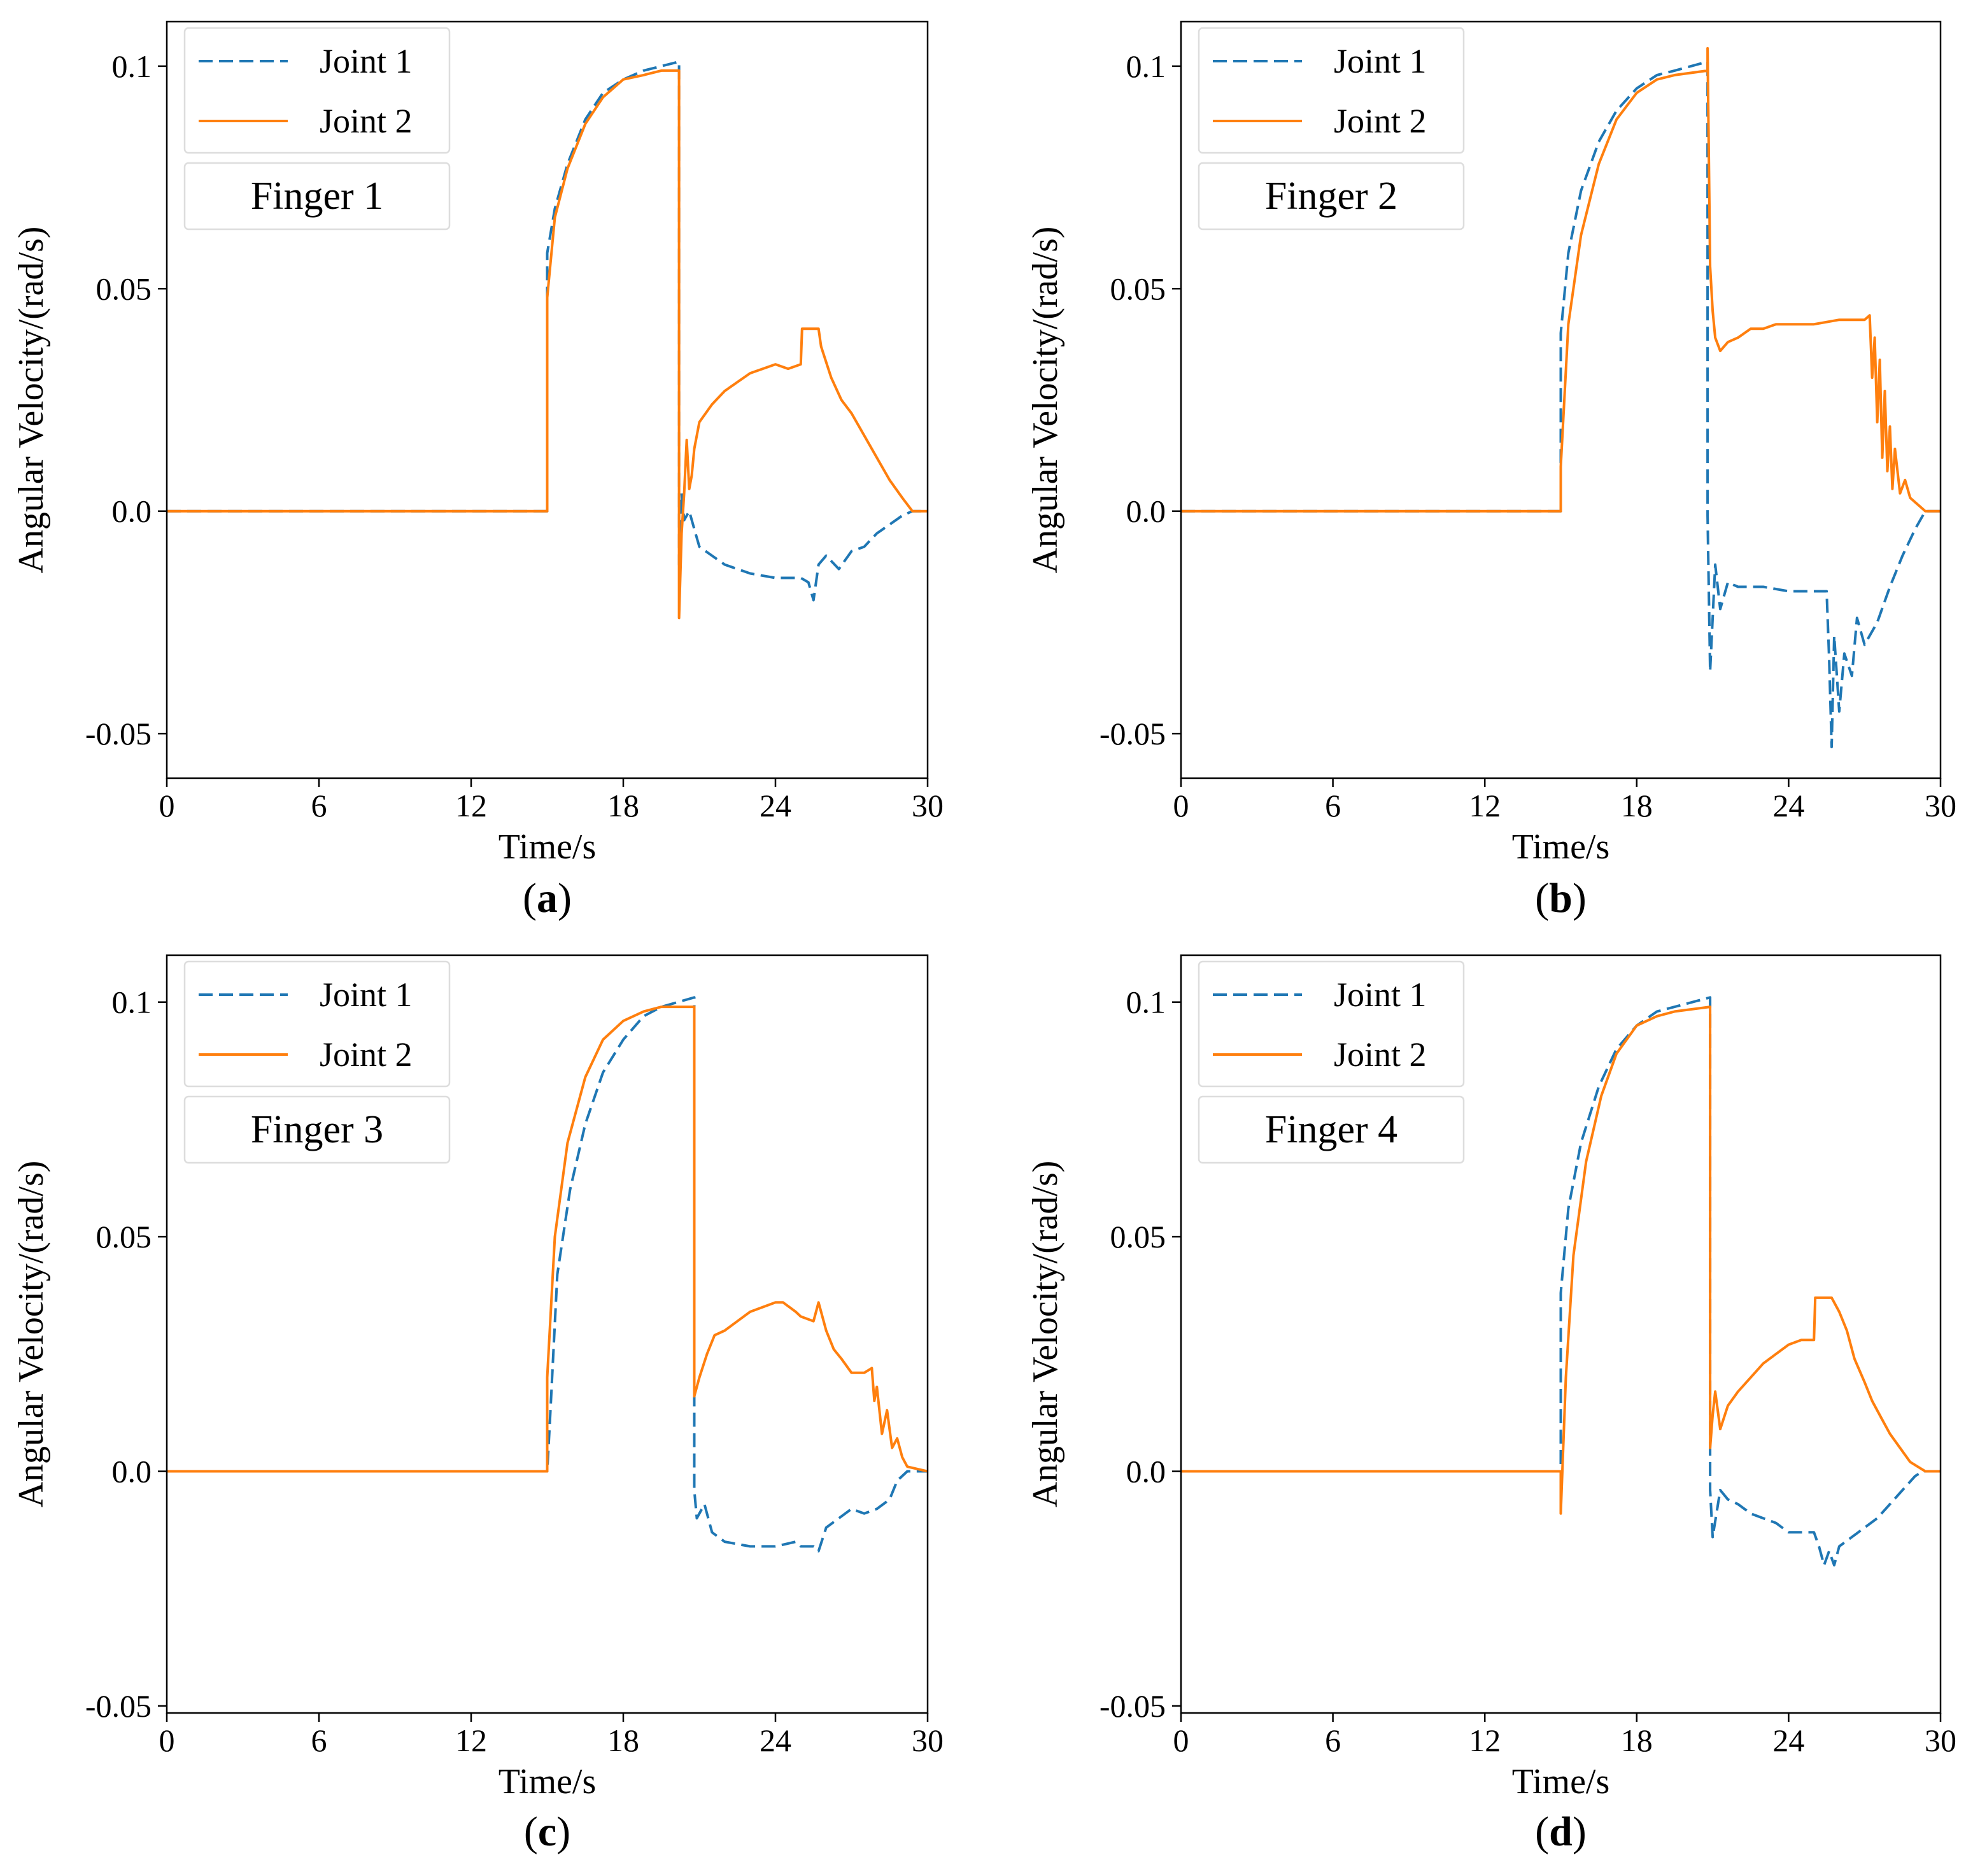 The image size is (1980, 1876). Describe the element at coordinates (132, 1472) in the screenshot. I see `y-tick-label-c-1: 0.0` at that location.